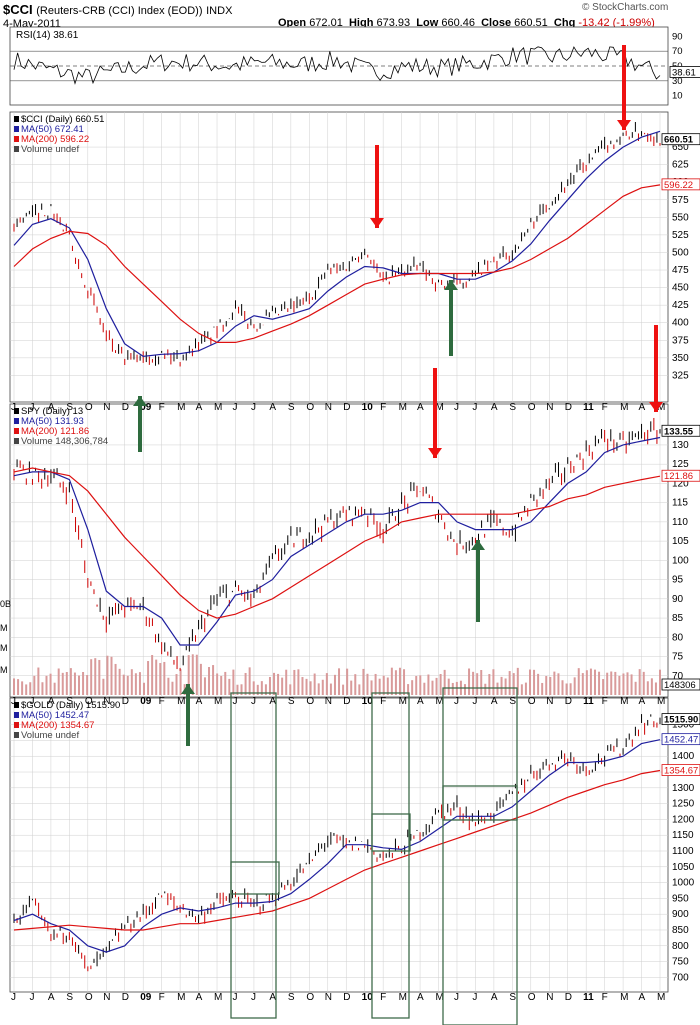 The height and width of the screenshot is (1025, 700). I want to click on gold-ytick: 950, so click(680, 898).